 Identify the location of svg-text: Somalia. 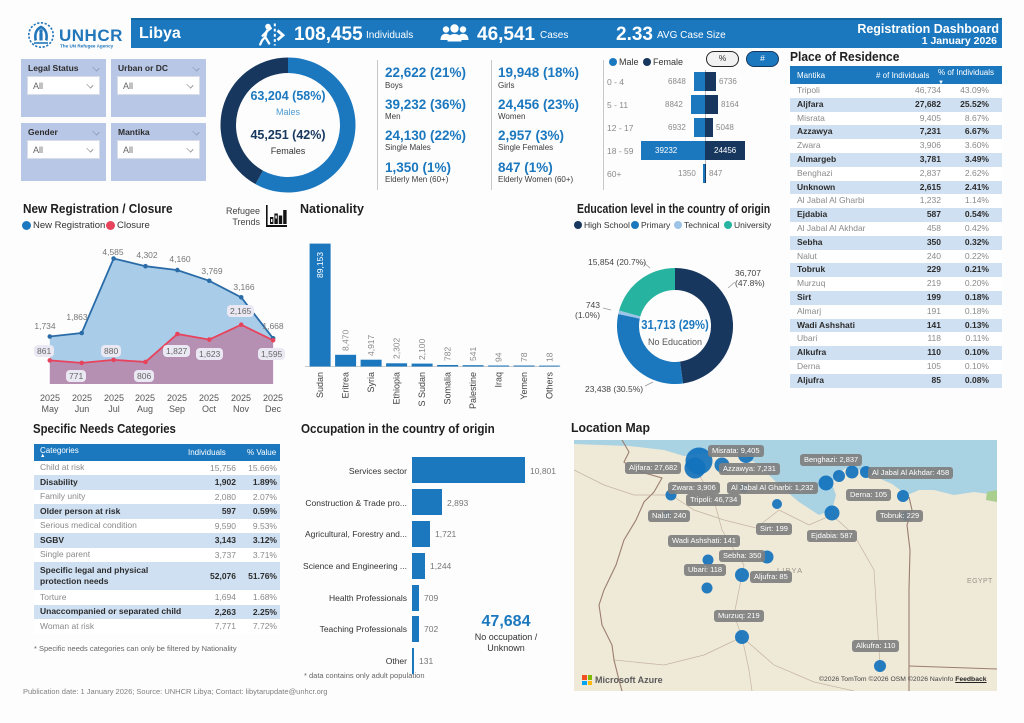
(448, 388).